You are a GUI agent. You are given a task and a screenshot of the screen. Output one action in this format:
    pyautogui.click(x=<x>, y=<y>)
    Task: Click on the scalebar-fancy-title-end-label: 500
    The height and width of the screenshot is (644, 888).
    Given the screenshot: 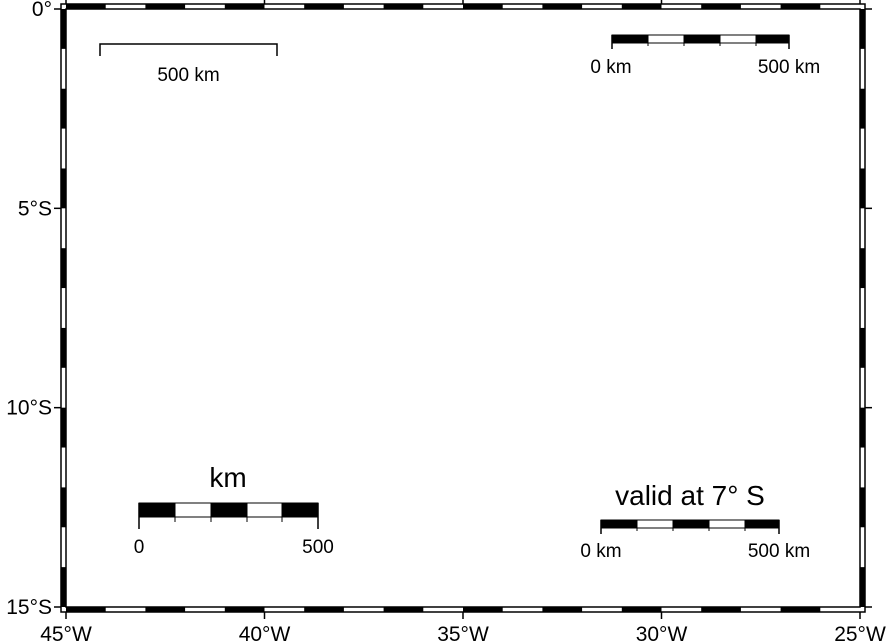 What is the action you would take?
    pyautogui.click(x=318, y=547)
    